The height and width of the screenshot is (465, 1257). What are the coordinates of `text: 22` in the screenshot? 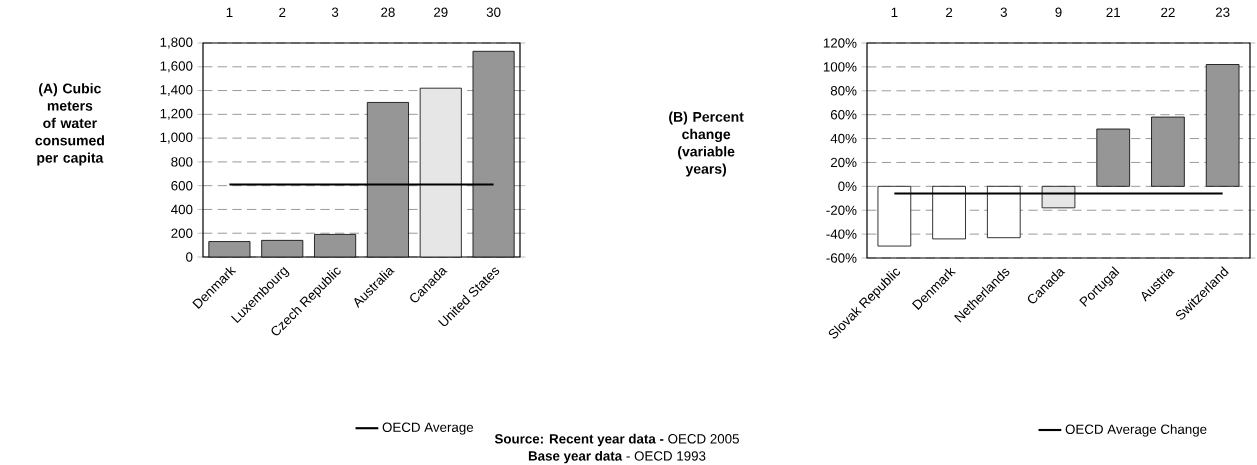 It's located at (1168, 12).